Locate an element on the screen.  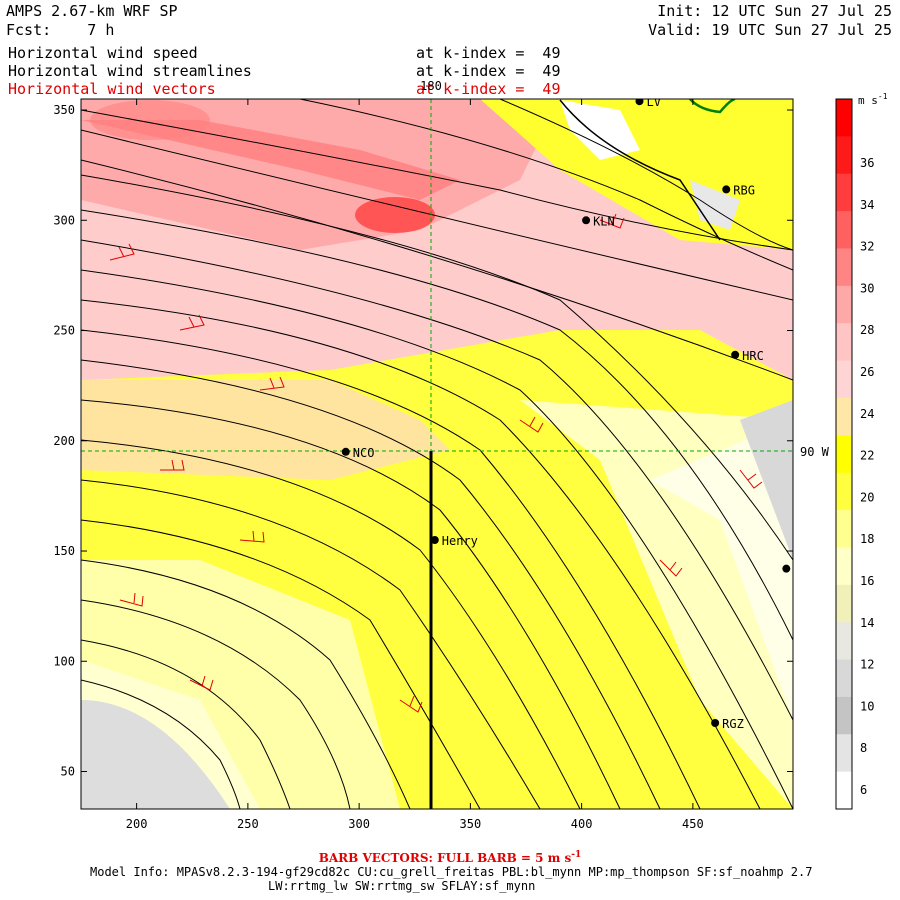
x-tick-label: 200 is located at coordinates (137, 824).